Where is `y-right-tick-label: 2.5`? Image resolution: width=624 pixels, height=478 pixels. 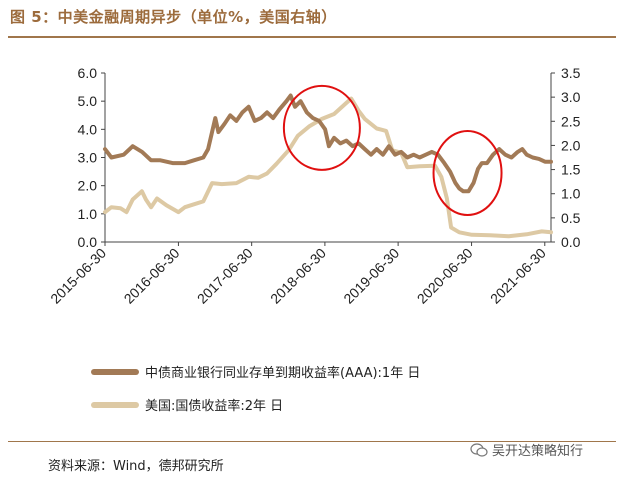
y-right-tick-label: 2.5 is located at coordinates (571, 121).